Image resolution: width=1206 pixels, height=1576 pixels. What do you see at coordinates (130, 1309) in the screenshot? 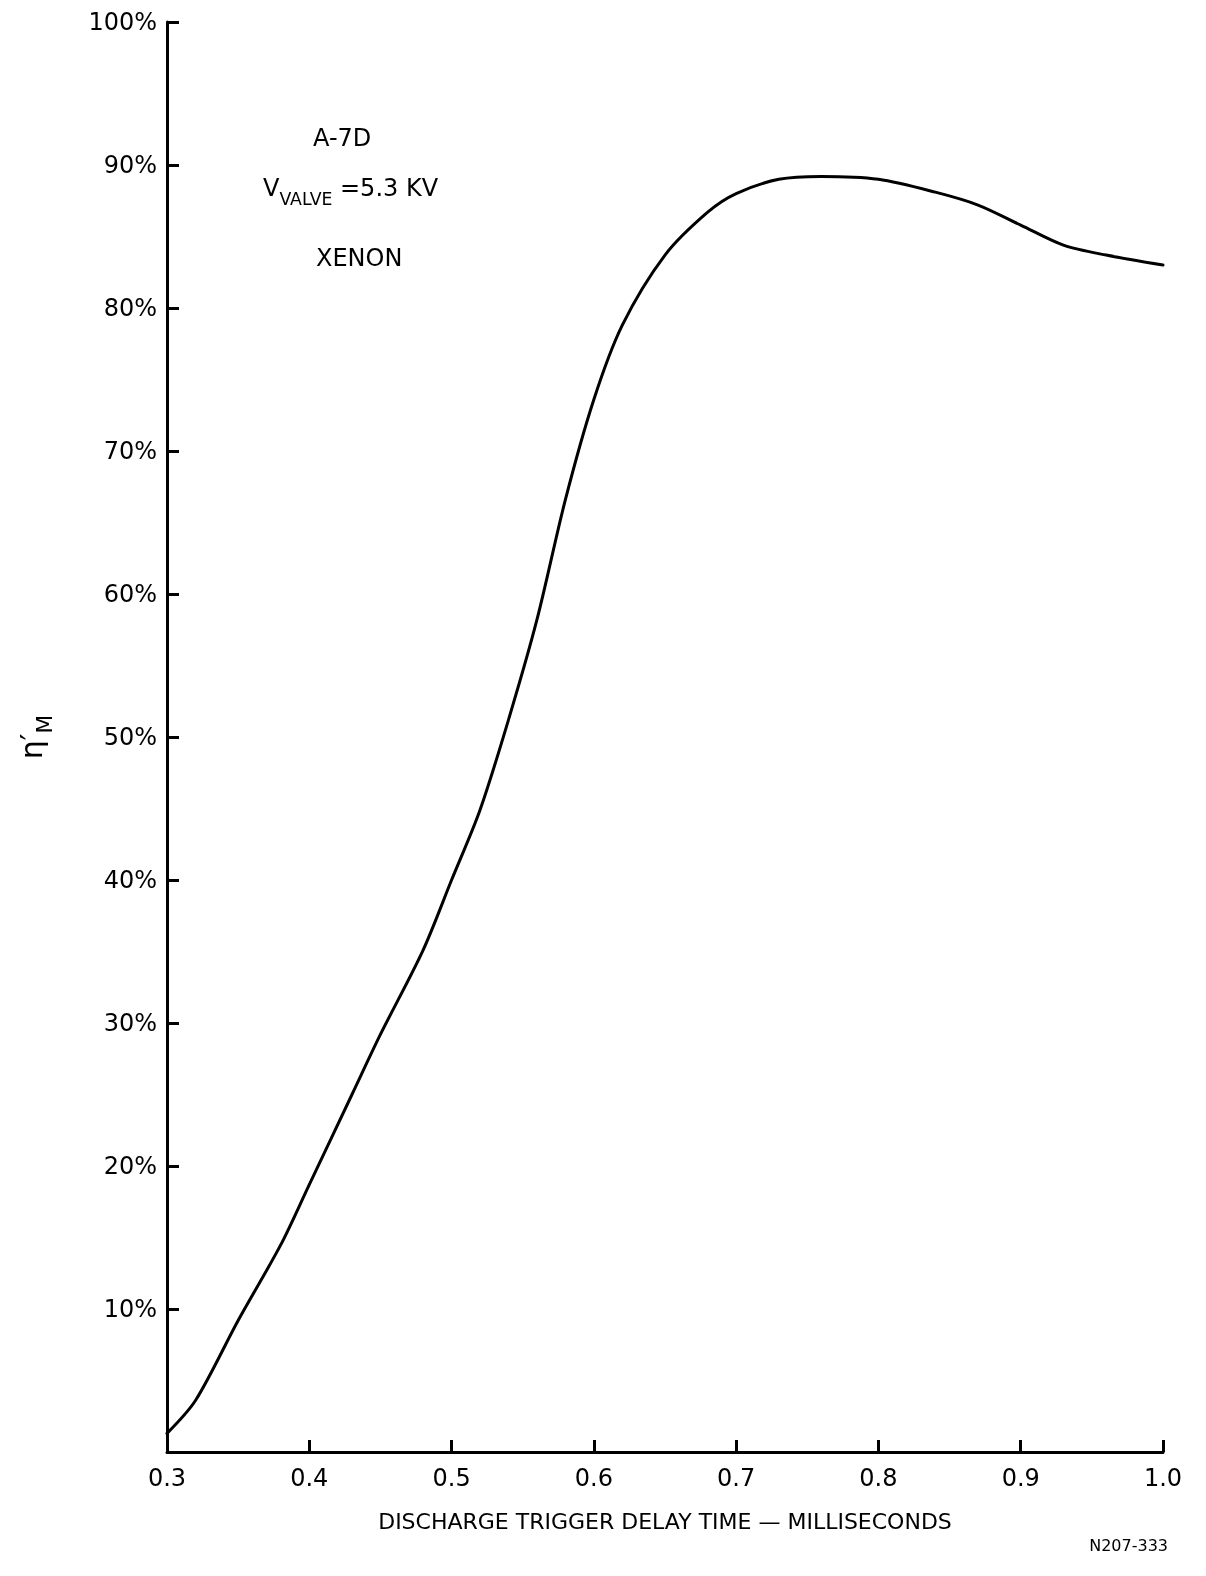
I see `y-tick-label: 10%` at bounding box center [130, 1309].